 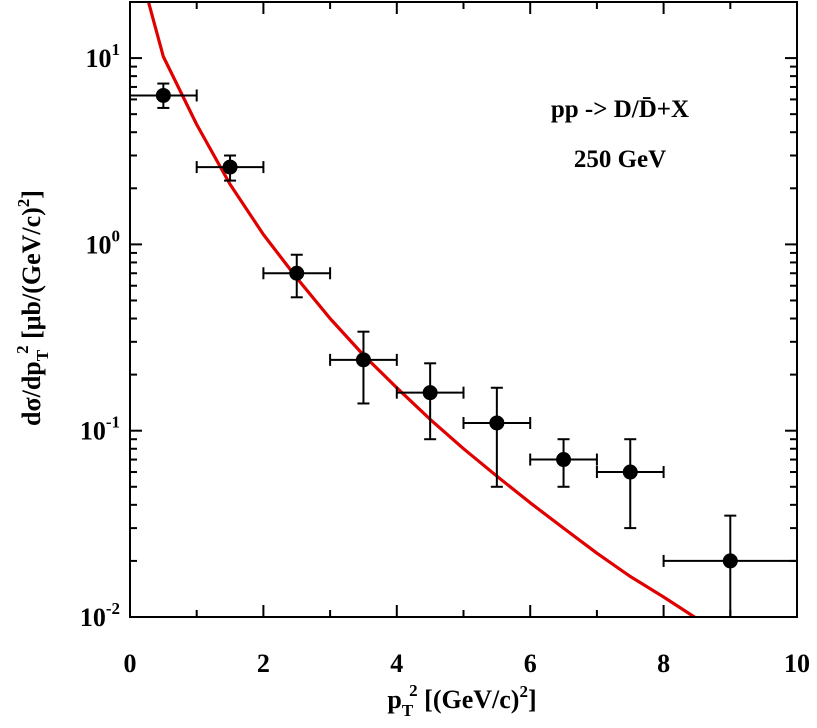 I want to click on x-axis-title-close: ], so click(x=532, y=699).